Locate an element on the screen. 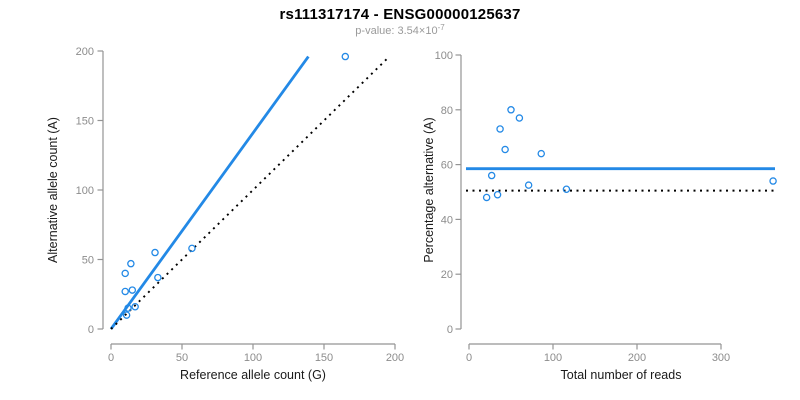 Image resolution: width=800 pixels, height=400 pixels. x-tick-label: 50 is located at coordinates (182, 358).